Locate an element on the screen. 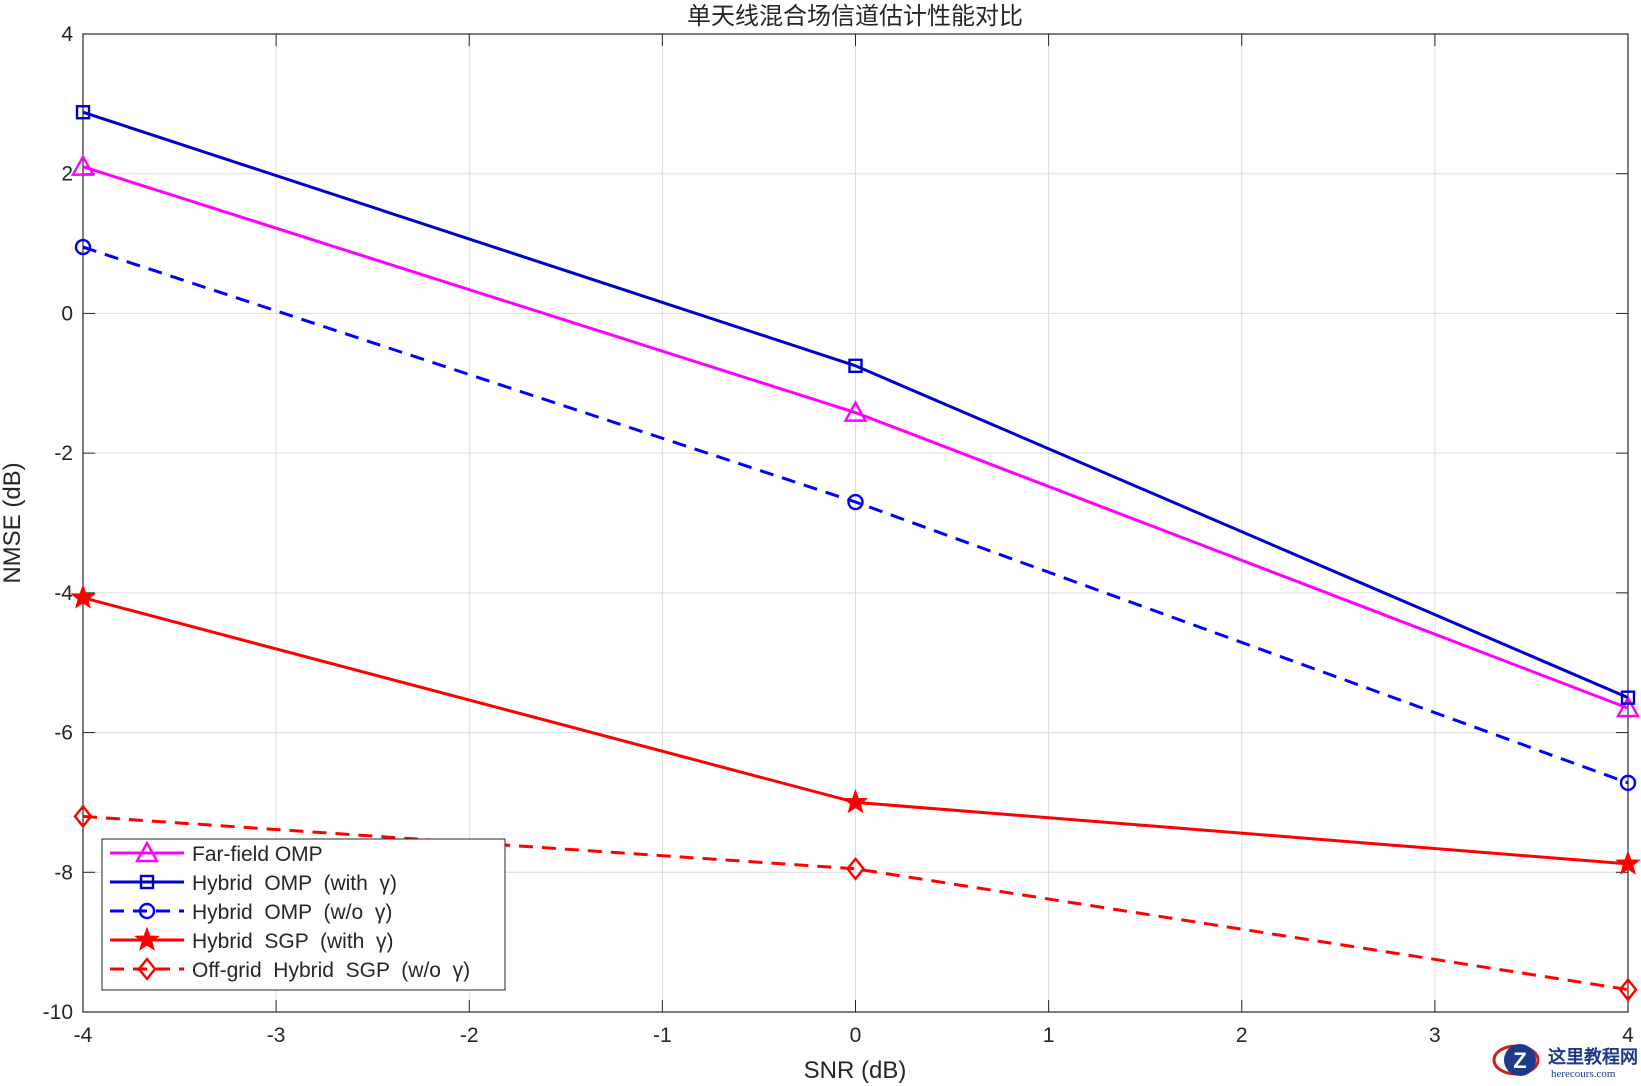 The width and height of the screenshot is (1641, 1086). legend-label: Far-field OMP is located at coordinates (257, 854).